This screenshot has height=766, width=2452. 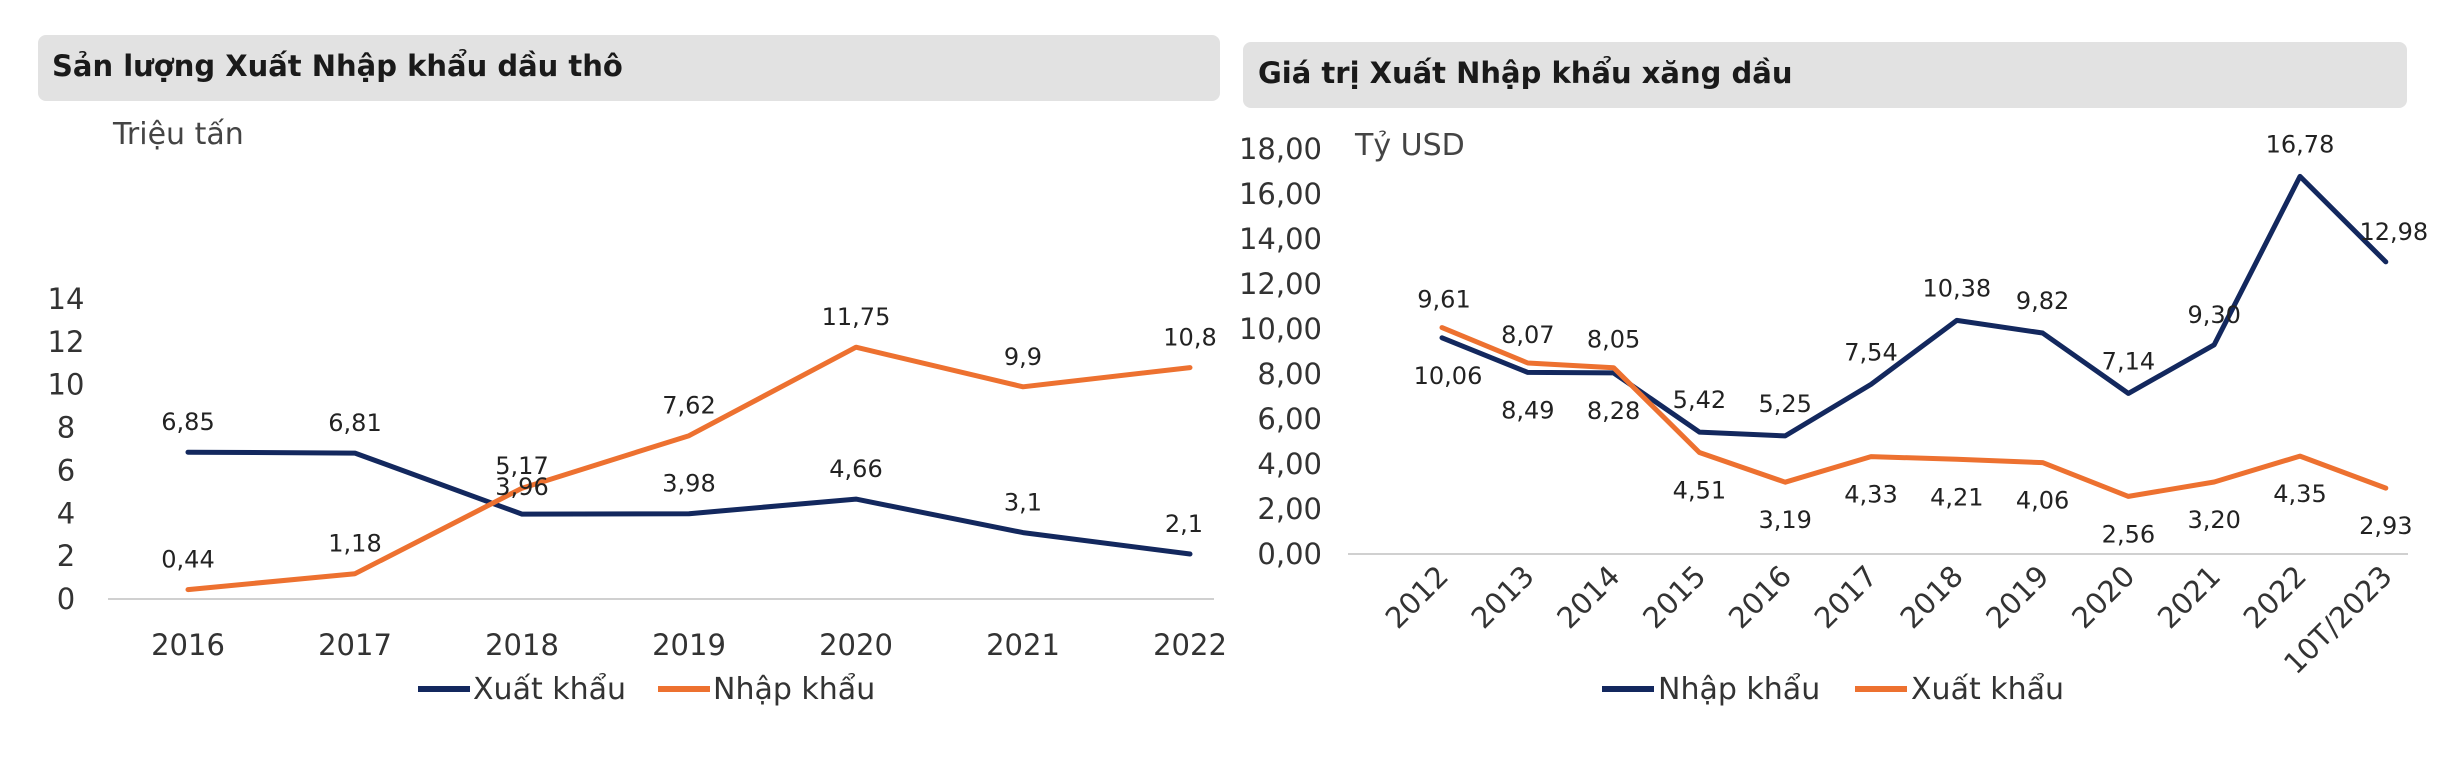 I want to click on chart-2-legend-label-0: Nhập khẩu, so click(x=1739, y=689).